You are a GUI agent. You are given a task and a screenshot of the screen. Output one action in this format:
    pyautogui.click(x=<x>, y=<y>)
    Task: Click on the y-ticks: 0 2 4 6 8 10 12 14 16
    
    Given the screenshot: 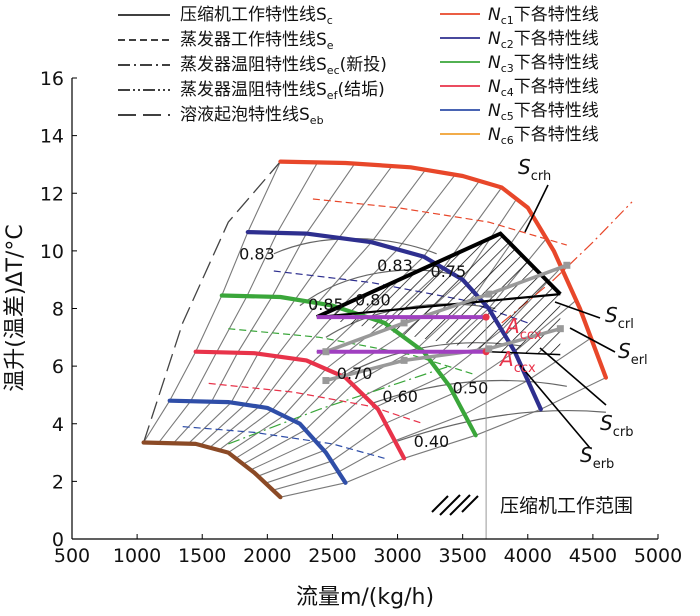 What is the action you would take?
    pyautogui.click(x=58, y=309)
    